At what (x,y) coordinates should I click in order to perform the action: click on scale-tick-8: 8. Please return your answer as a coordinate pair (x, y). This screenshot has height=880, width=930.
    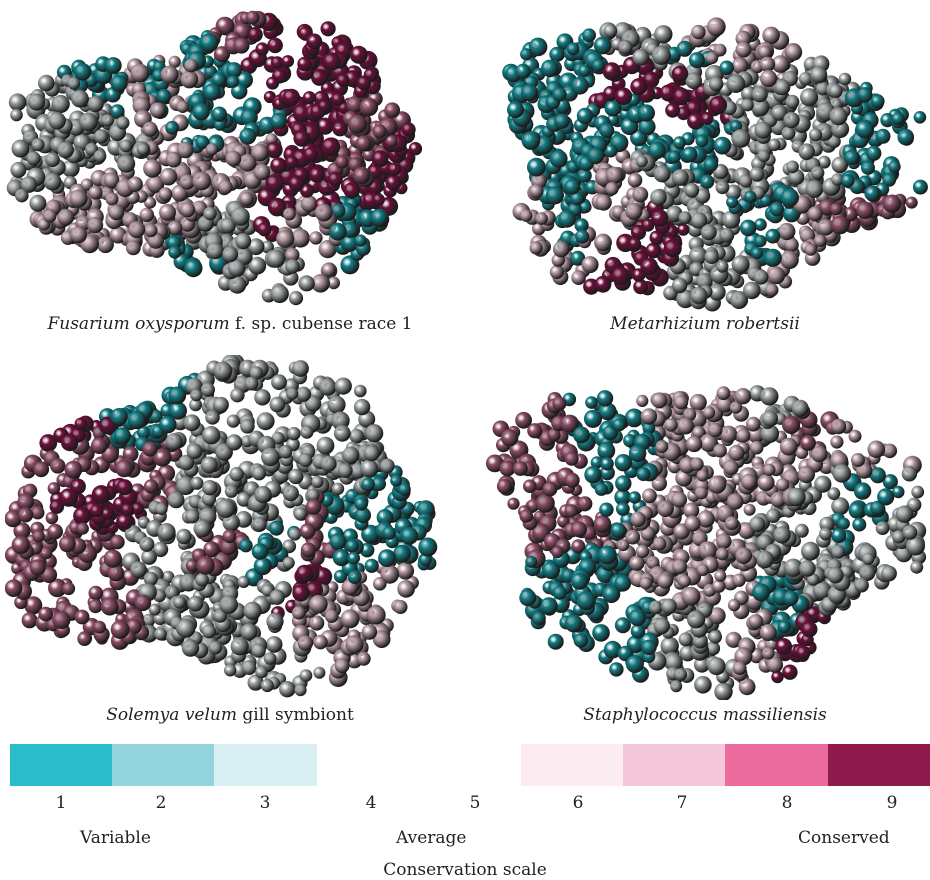
    Looking at the image, I should click on (787, 803).